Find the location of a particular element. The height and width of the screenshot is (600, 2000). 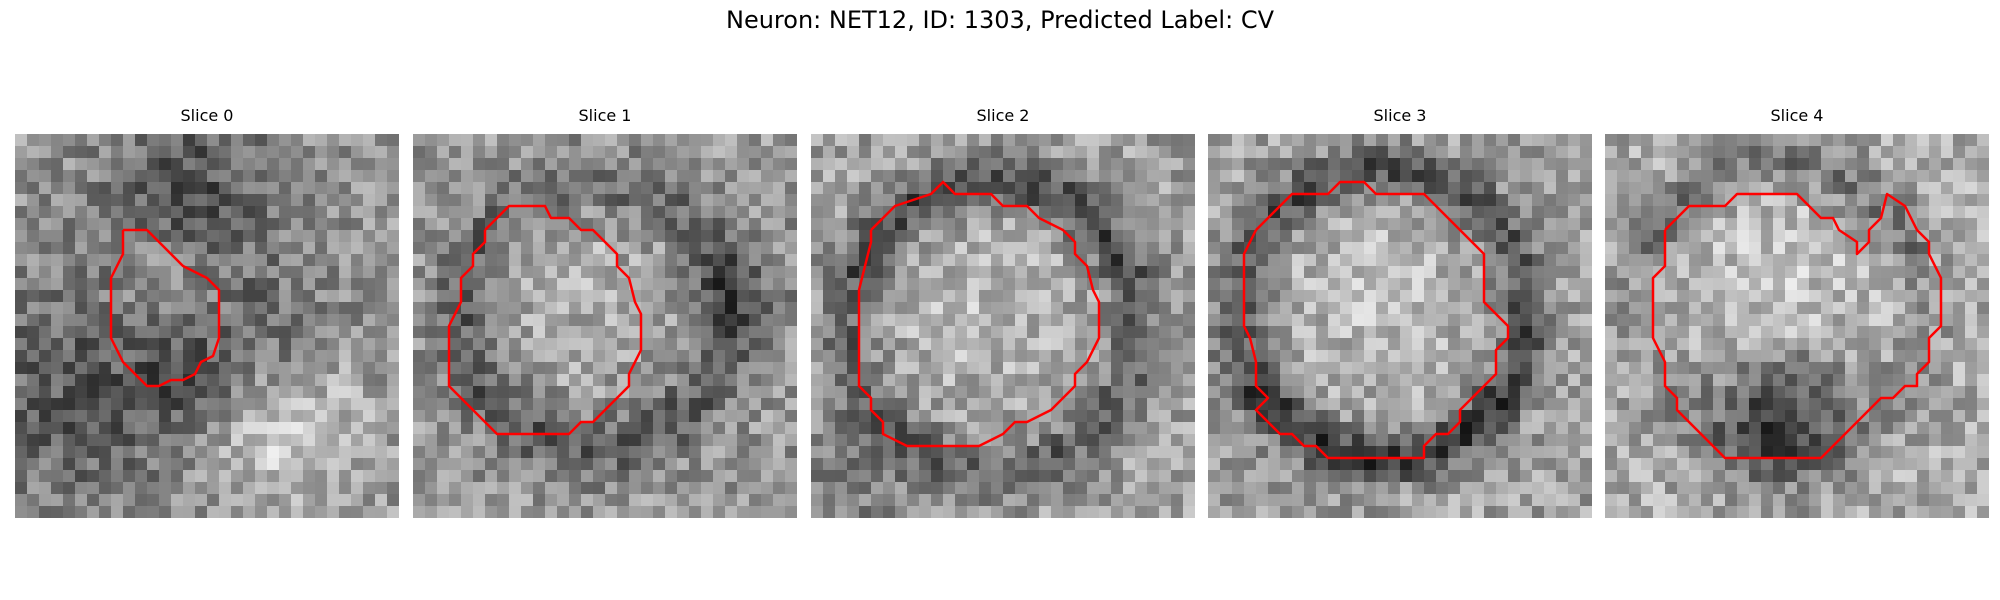

slice-panel-2: Slice 2 is located at coordinates (1003, 313).